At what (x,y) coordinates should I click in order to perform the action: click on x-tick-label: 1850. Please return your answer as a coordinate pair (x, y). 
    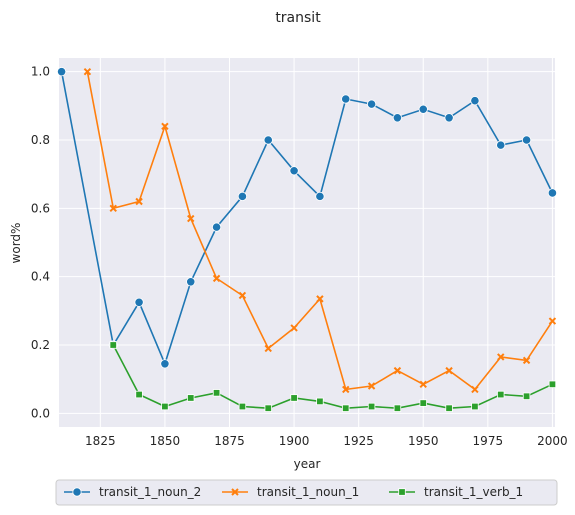
    Looking at the image, I should click on (165, 441).